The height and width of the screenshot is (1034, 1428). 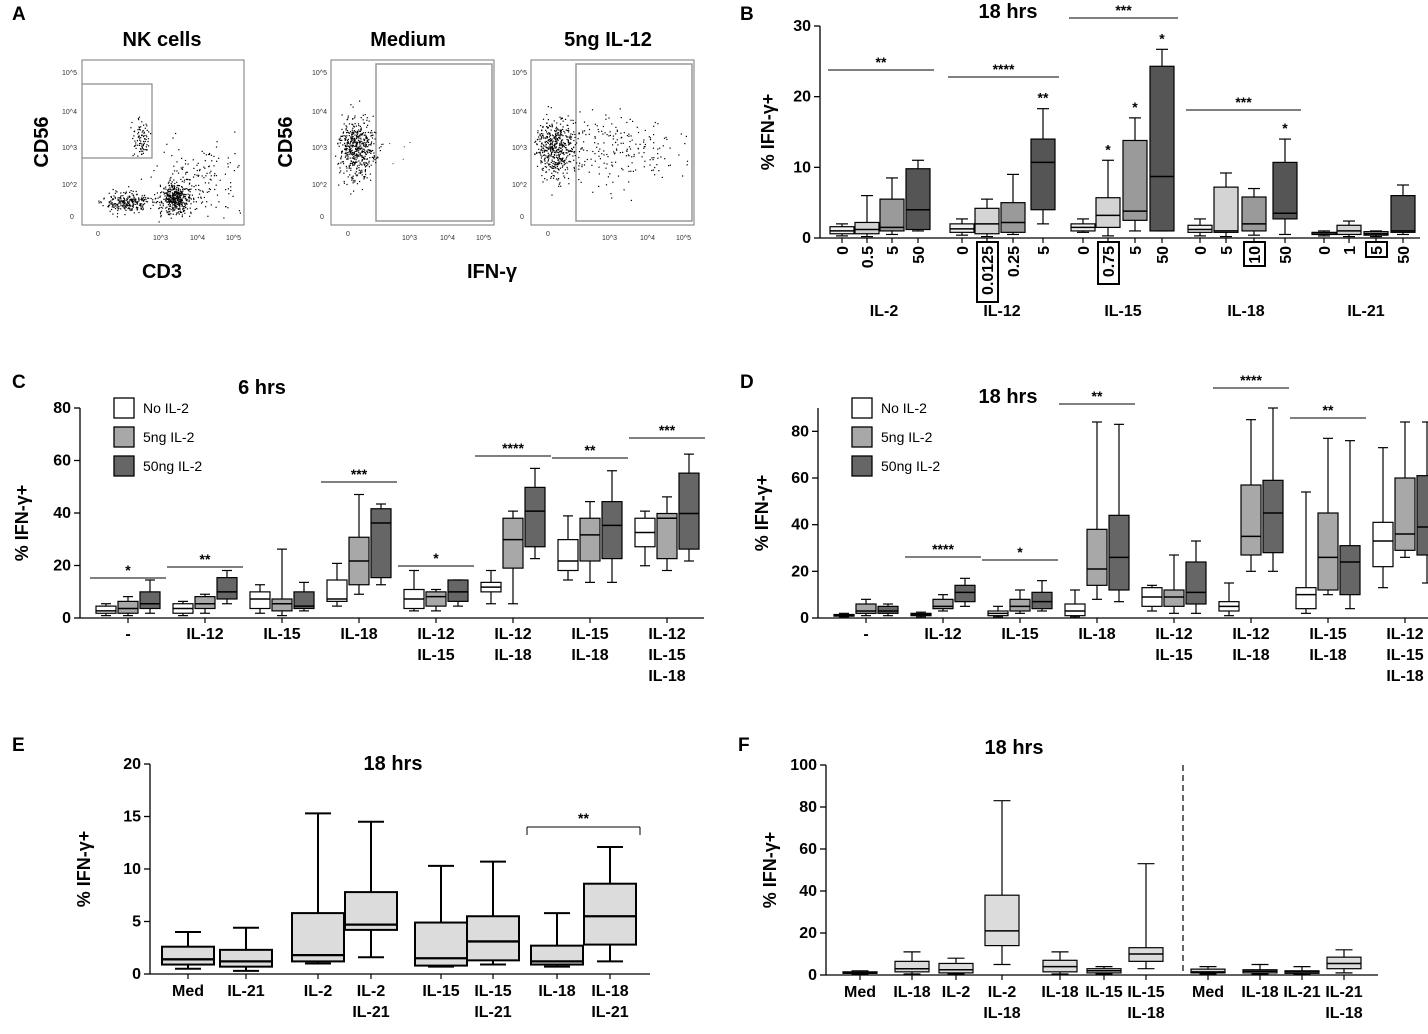 What do you see at coordinates (69, 148) in the screenshot?
I see `svg-text: 10^3` at bounding box center [69, 148].